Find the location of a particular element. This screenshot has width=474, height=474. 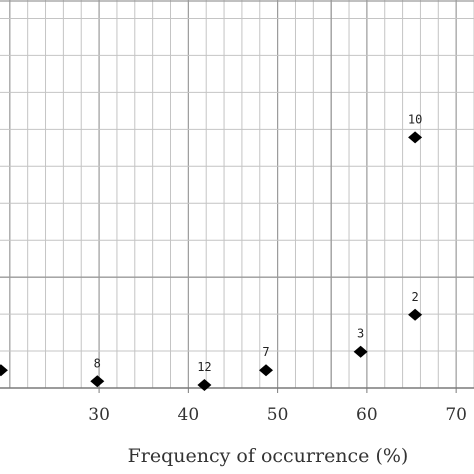

data-point-label: 8 is located at coordinates (97, 363).